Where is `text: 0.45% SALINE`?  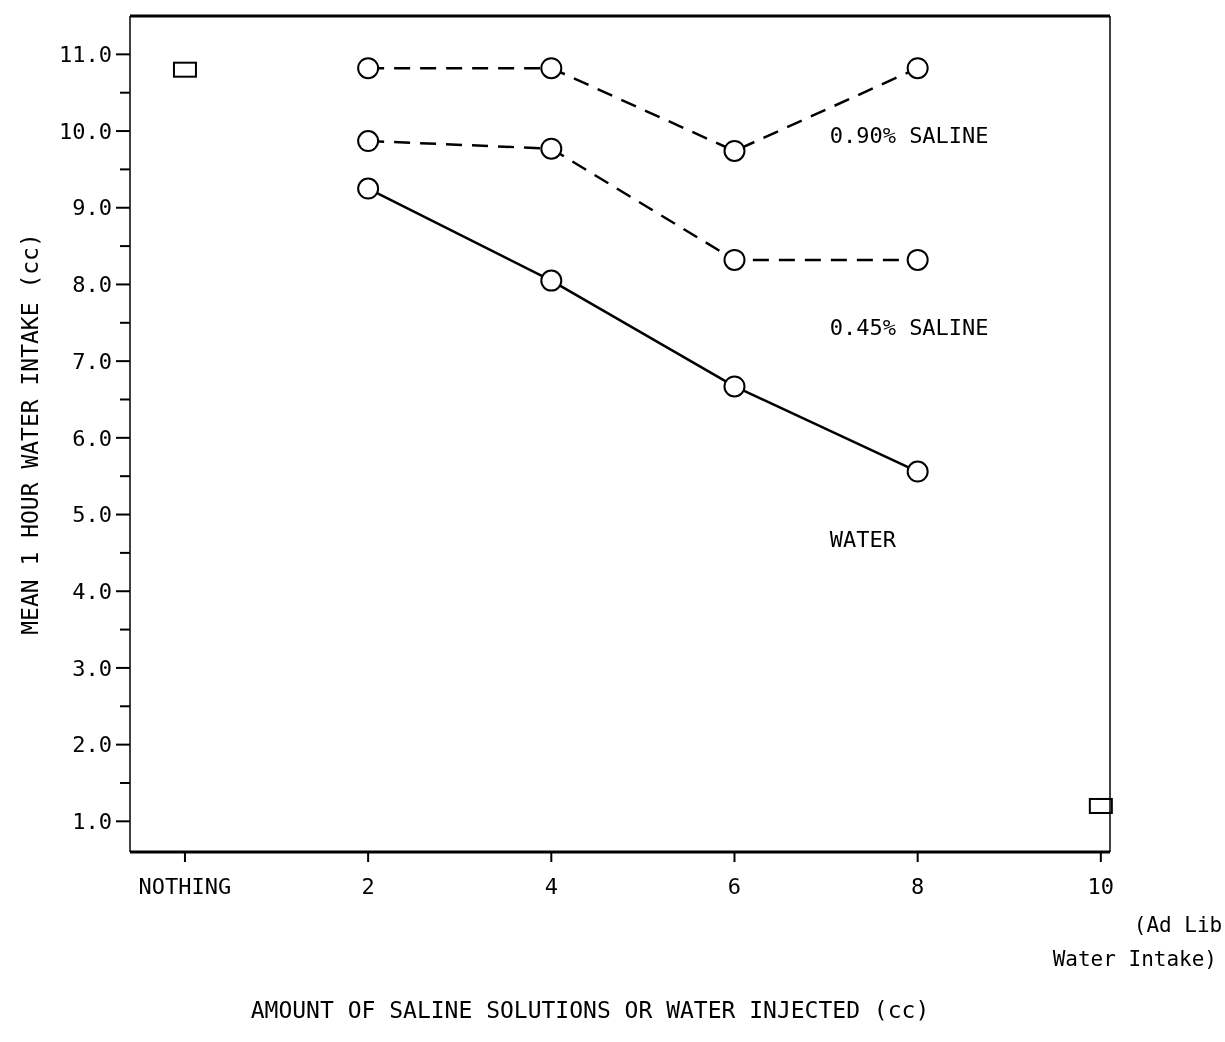
text: 0.45% SALINE is located at coordinates (909, 327).